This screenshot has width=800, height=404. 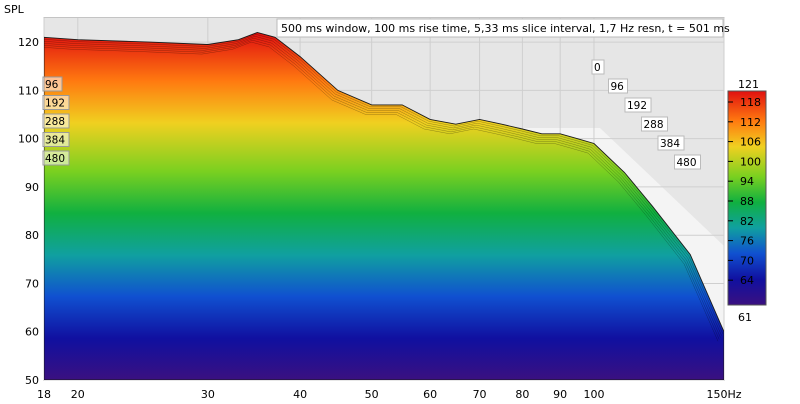 What do you see at coordinates (747, 241) in the screenshot?
I see `colorbar-tick-label: 76` at bounding box center [747, 241].